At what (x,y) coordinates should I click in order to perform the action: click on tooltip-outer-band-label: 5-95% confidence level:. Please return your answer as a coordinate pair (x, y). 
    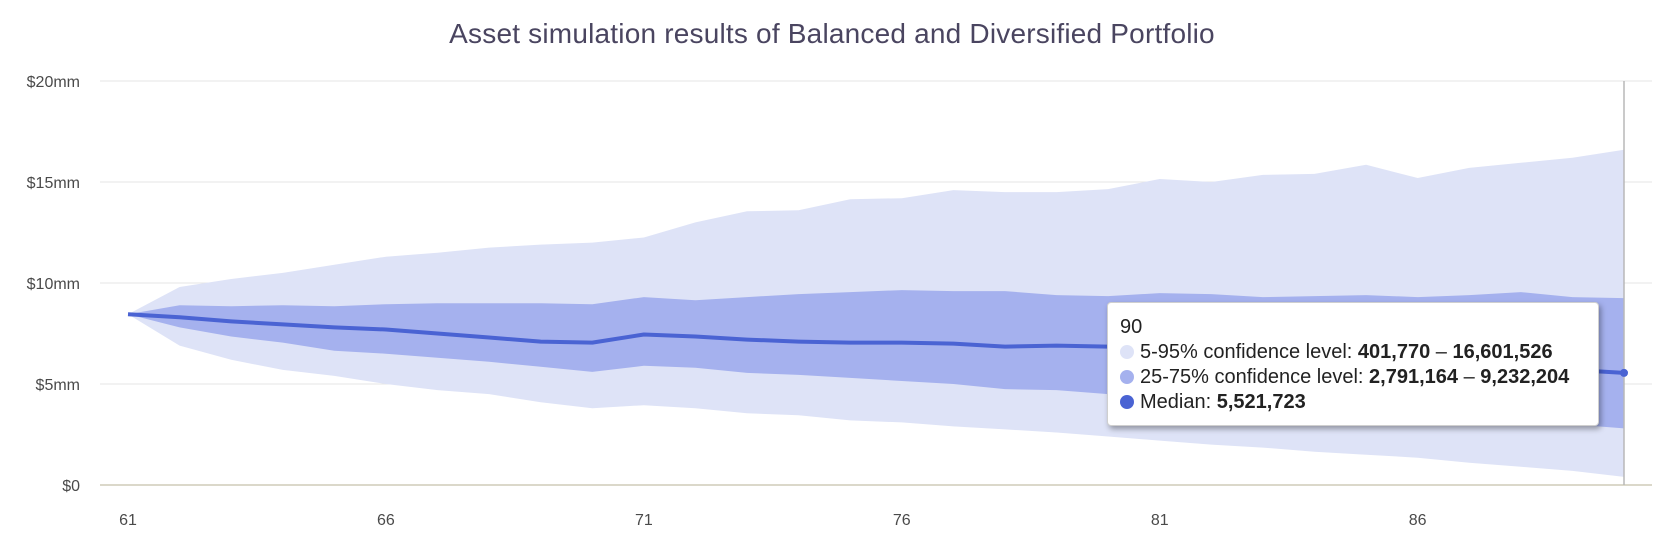
    Looking at the image, I should click on (1249, 352).